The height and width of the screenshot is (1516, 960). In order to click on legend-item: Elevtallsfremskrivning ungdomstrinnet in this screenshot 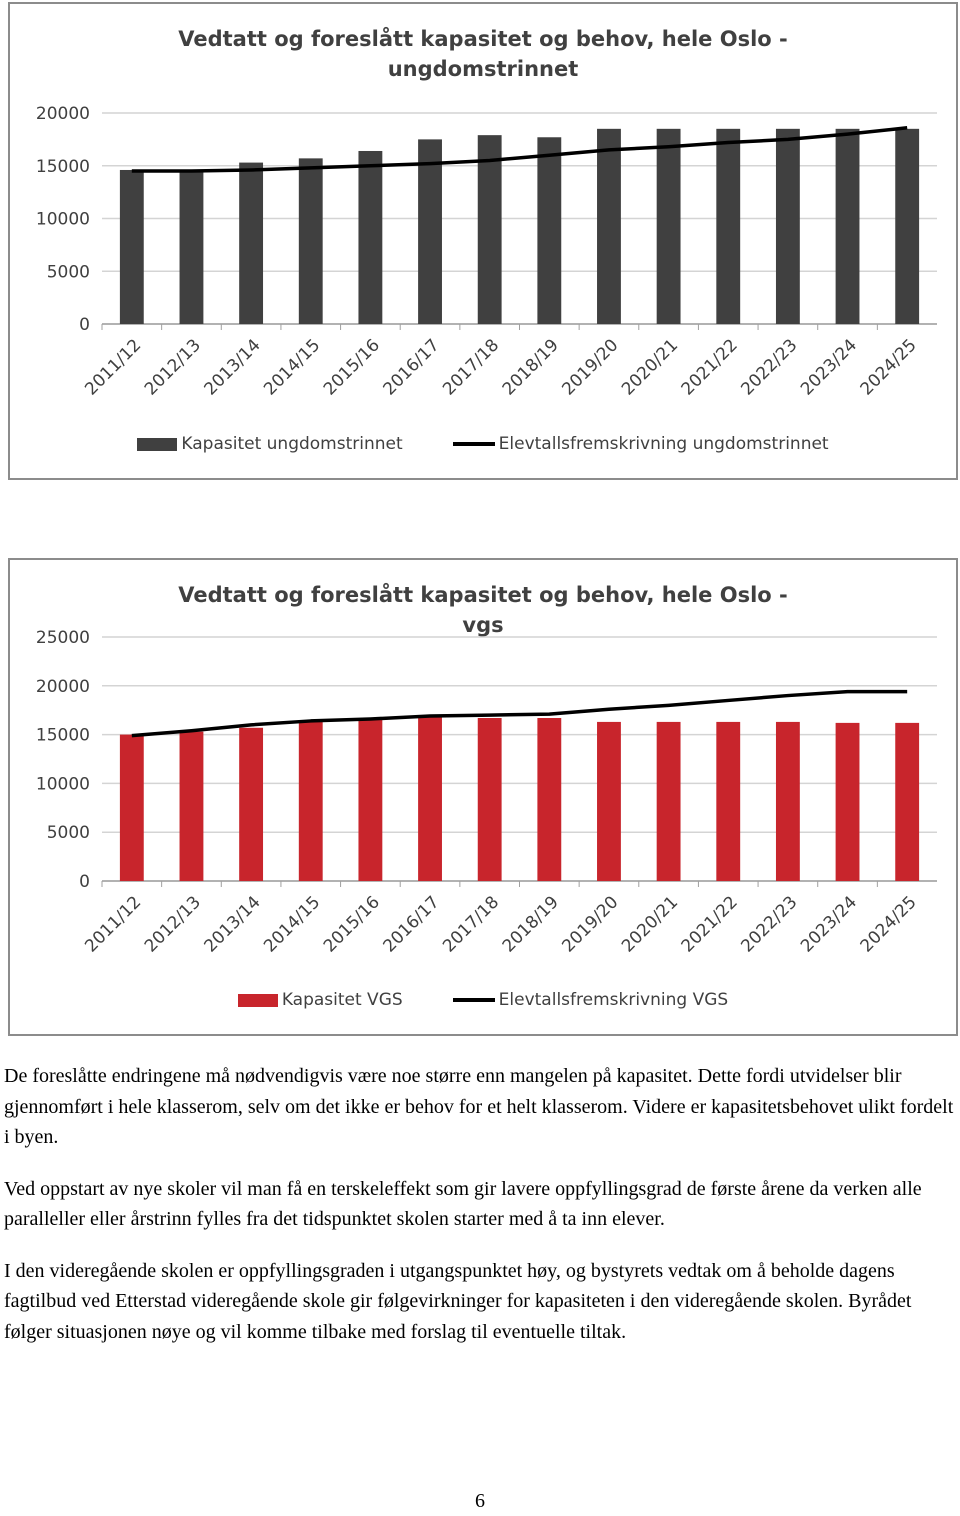, I will do `click(640, 444)`.